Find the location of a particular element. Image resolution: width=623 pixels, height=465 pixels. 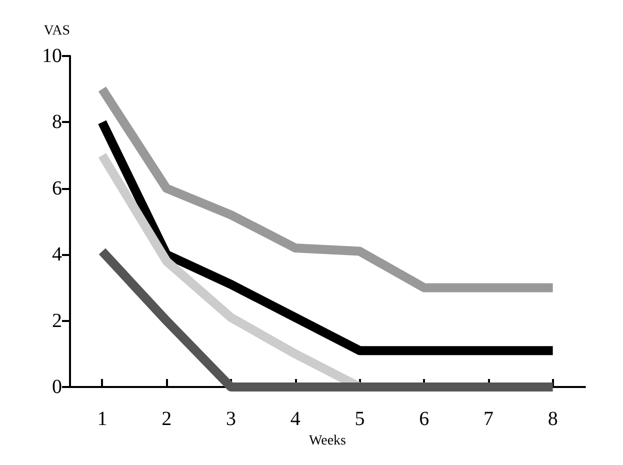

x-tick-label: 8 is located at coordinates (553, 419).